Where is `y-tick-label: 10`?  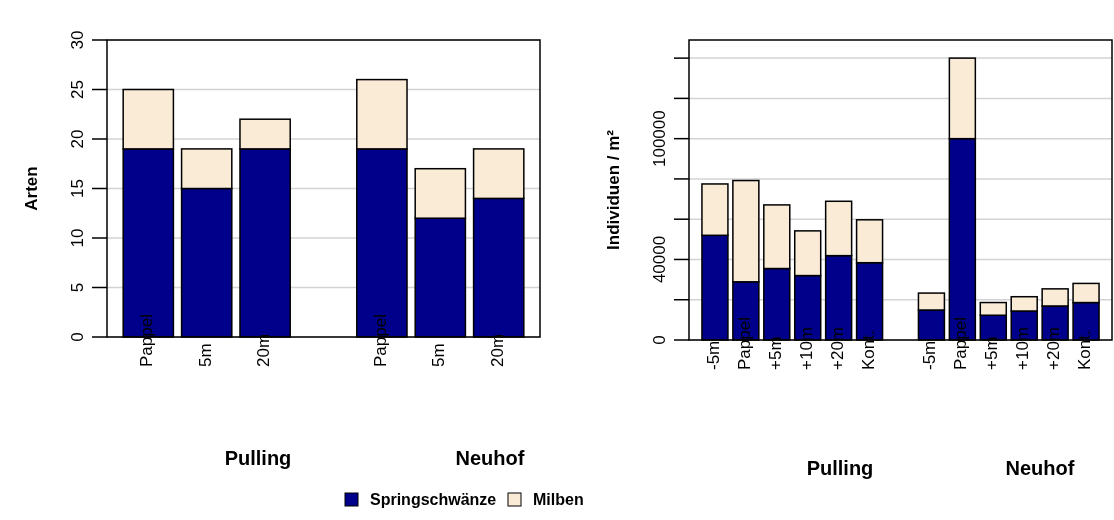 y-tick-label: 10 is located at coordinates (77, 238).